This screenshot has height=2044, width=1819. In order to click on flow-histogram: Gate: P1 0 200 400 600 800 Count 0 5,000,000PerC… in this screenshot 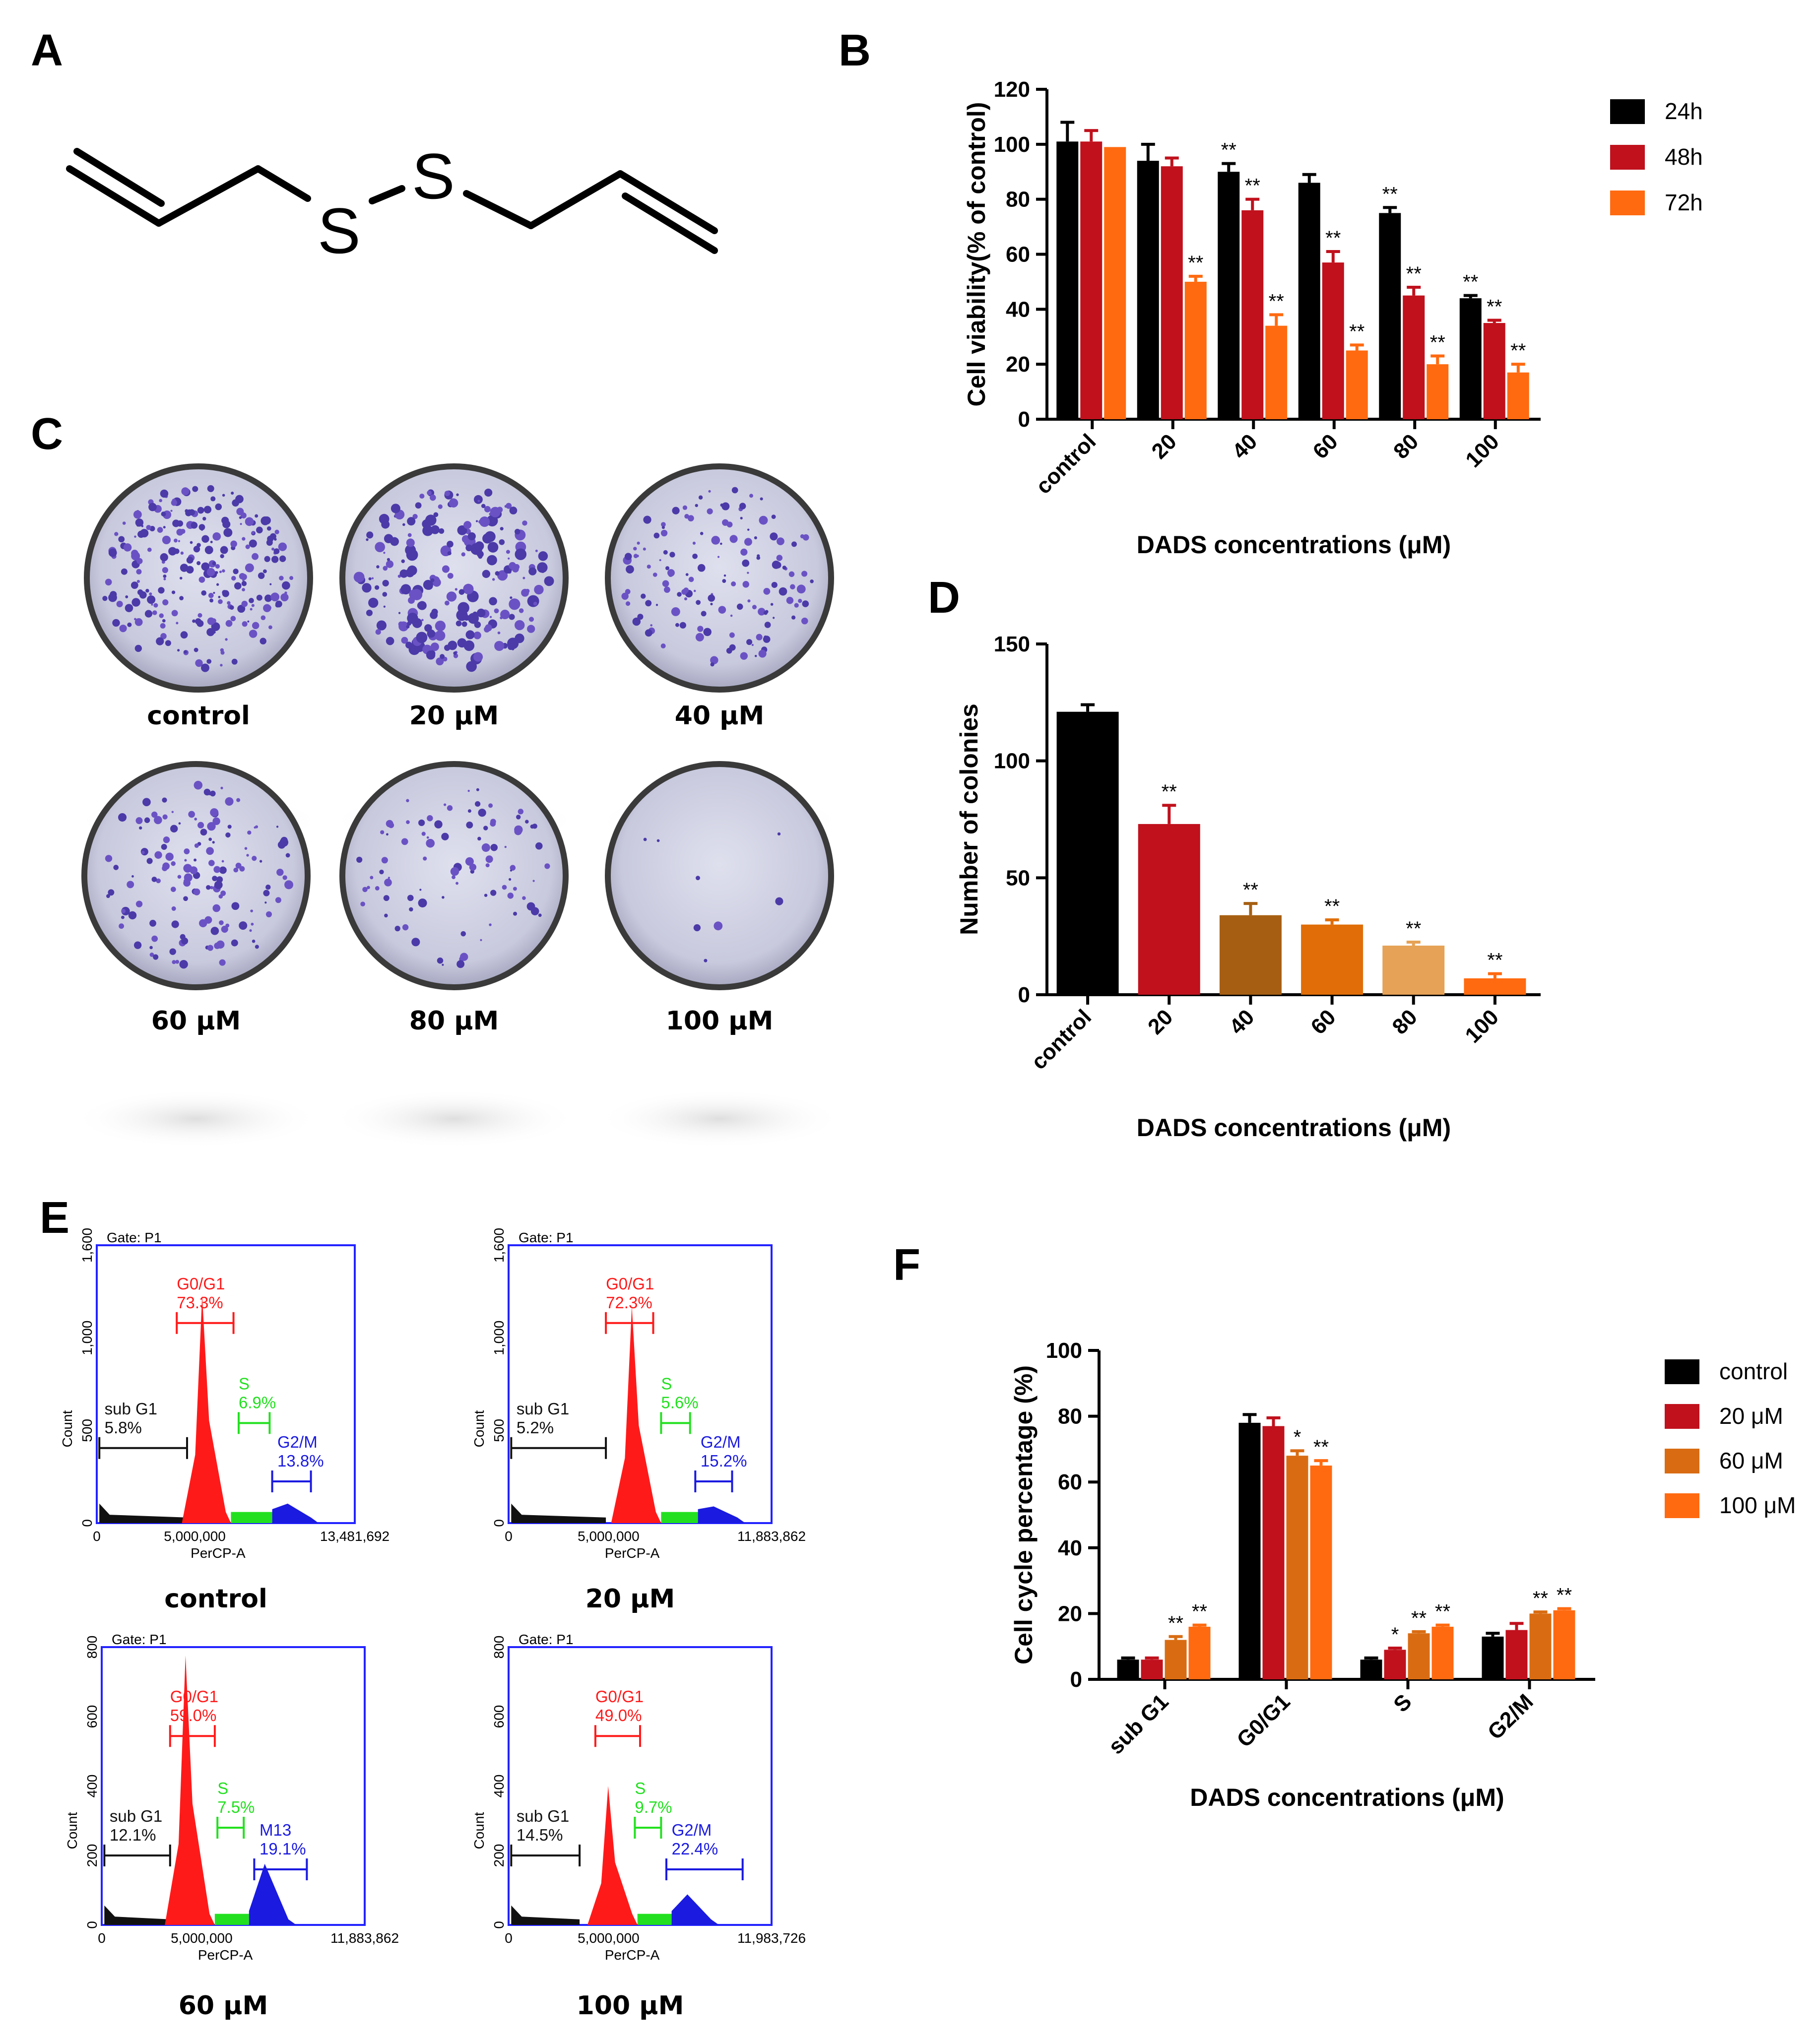, I will do `click(638, 1797)`.